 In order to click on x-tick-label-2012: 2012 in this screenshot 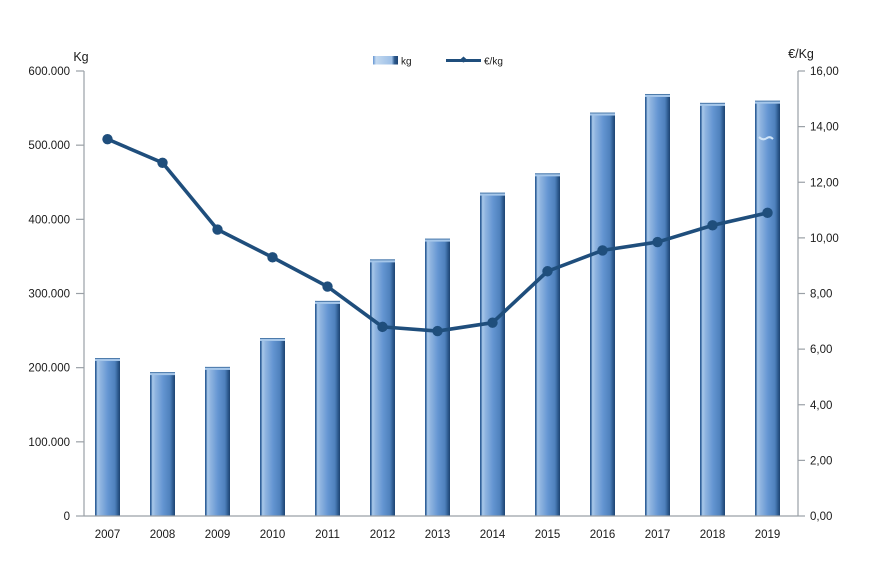, I will do `click(383, 535)`.